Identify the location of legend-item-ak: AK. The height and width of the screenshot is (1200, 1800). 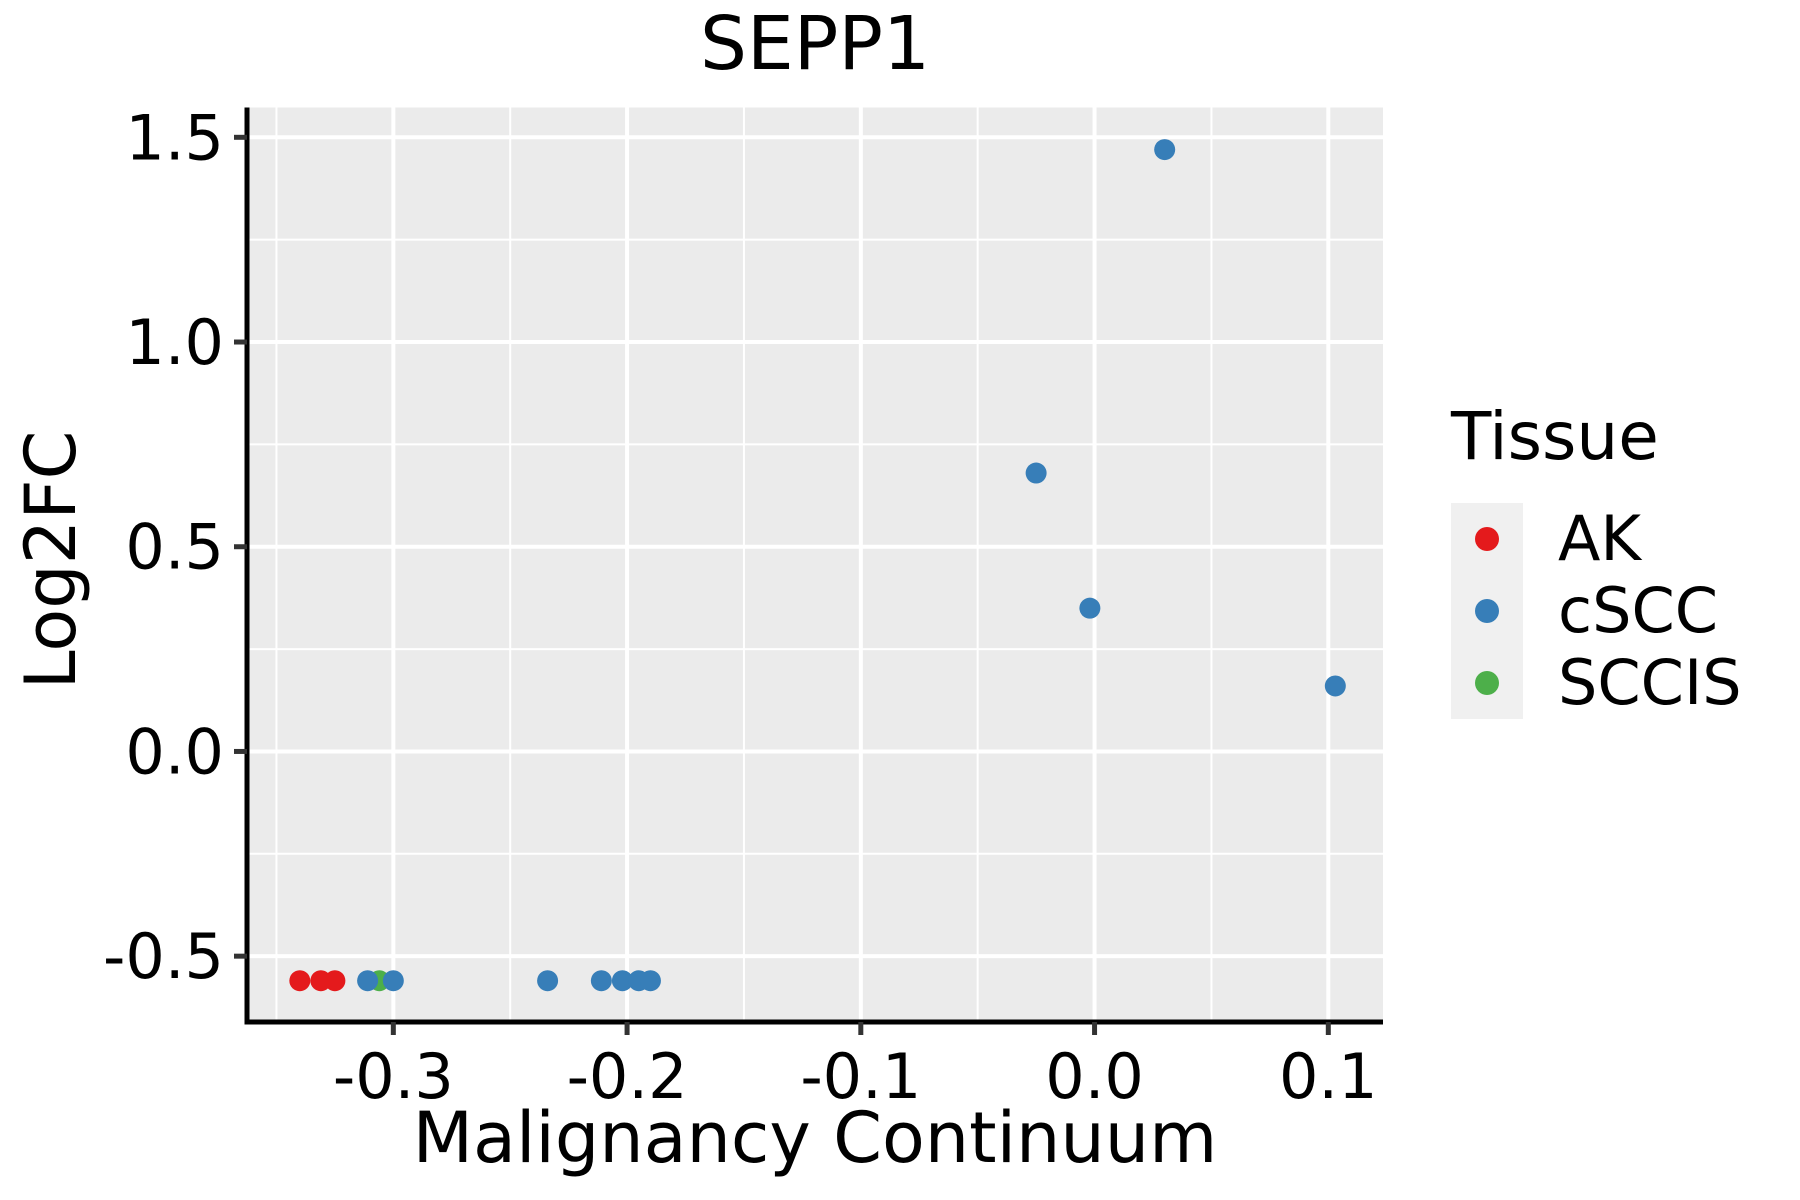
(1596, 539).